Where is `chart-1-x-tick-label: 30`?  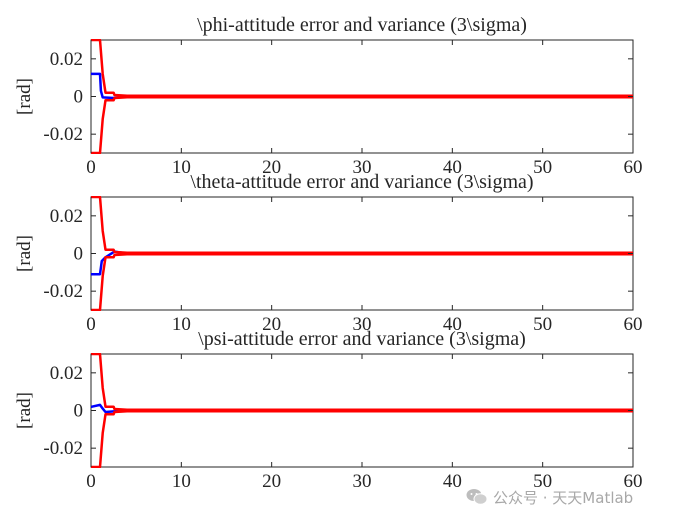
chart-1-x-tick-label: 30 is located at coordinates (362, 167).